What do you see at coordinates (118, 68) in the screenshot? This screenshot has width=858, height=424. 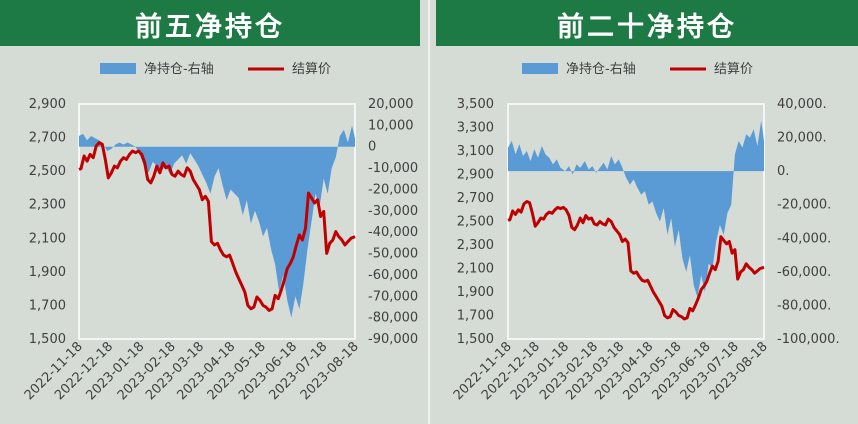 I see `left-chart-legend-area-swatch` at bounding box center [118, 68].